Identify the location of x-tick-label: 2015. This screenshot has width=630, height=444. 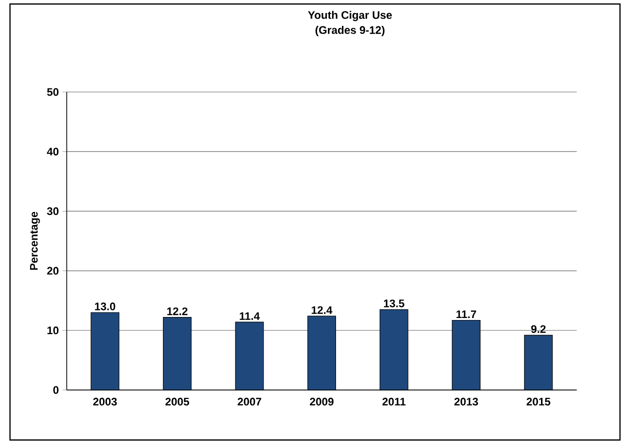
(538, 402).